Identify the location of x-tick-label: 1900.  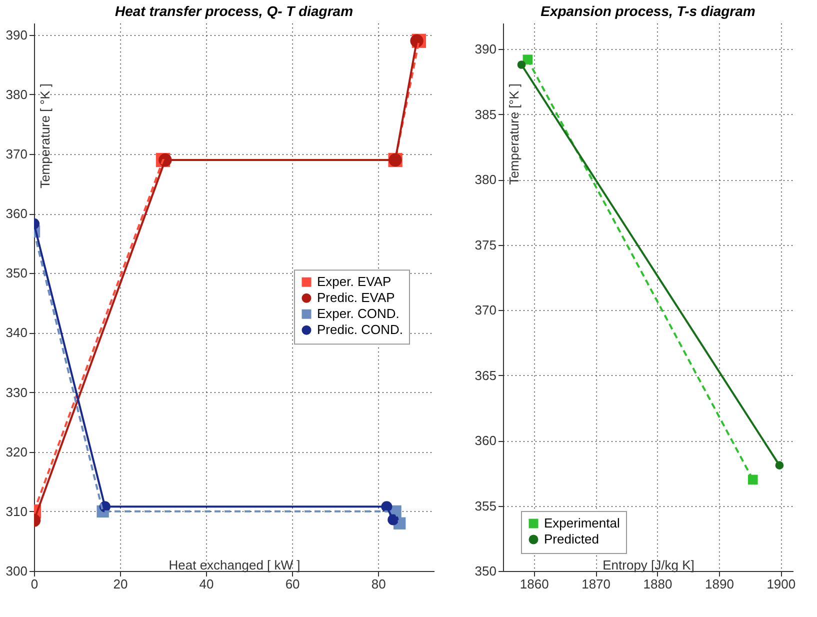
(781, 584).